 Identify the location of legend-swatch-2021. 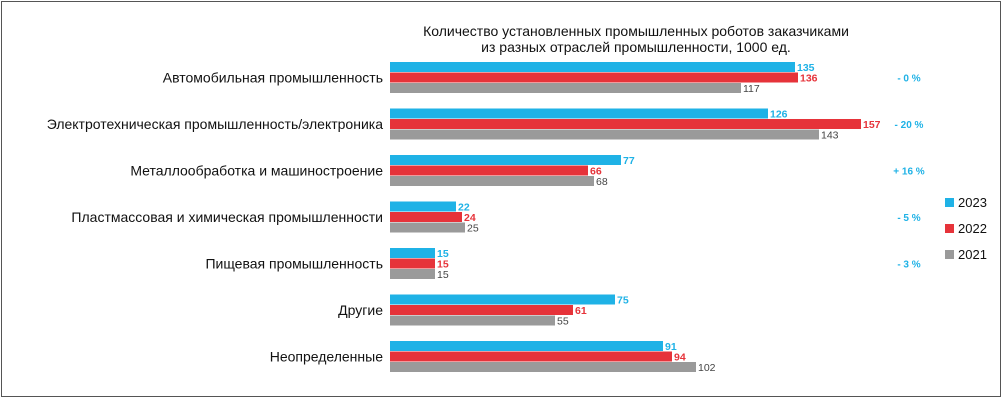
(949, 254).